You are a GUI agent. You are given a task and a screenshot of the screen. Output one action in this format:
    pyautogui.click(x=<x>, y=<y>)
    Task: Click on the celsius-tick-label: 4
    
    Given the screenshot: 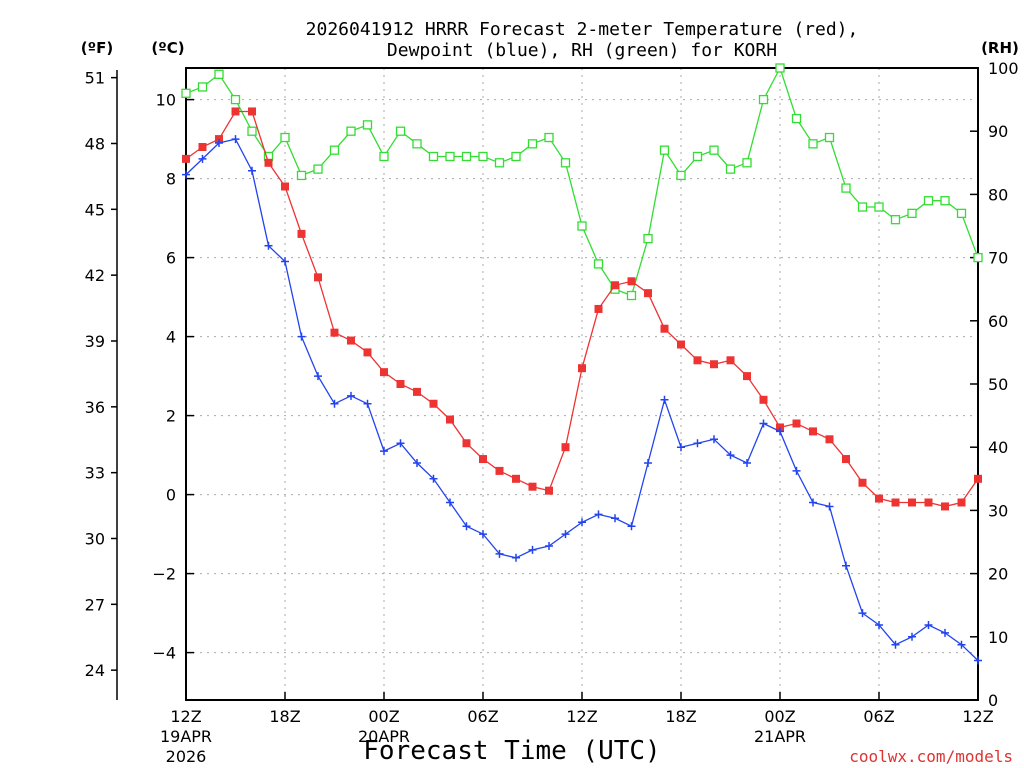 What is the action you would take?
    pyautogui.click(x=171, y=337)
    